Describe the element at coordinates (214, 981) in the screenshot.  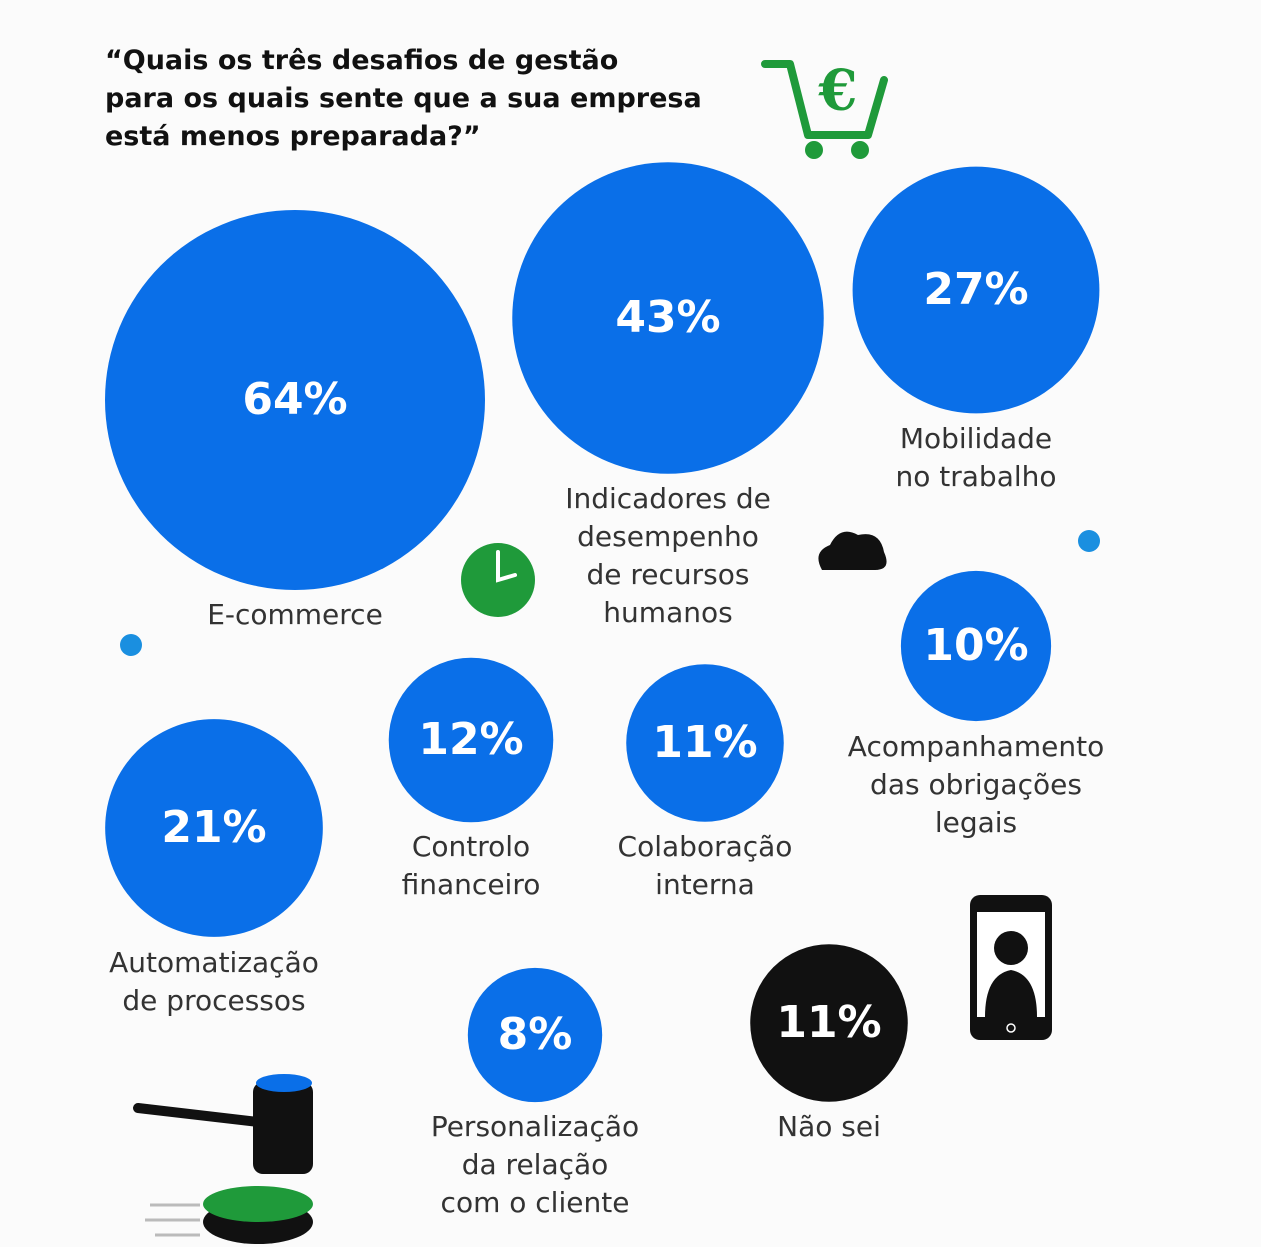
I see `category-label: Automatização de processos` at that location.